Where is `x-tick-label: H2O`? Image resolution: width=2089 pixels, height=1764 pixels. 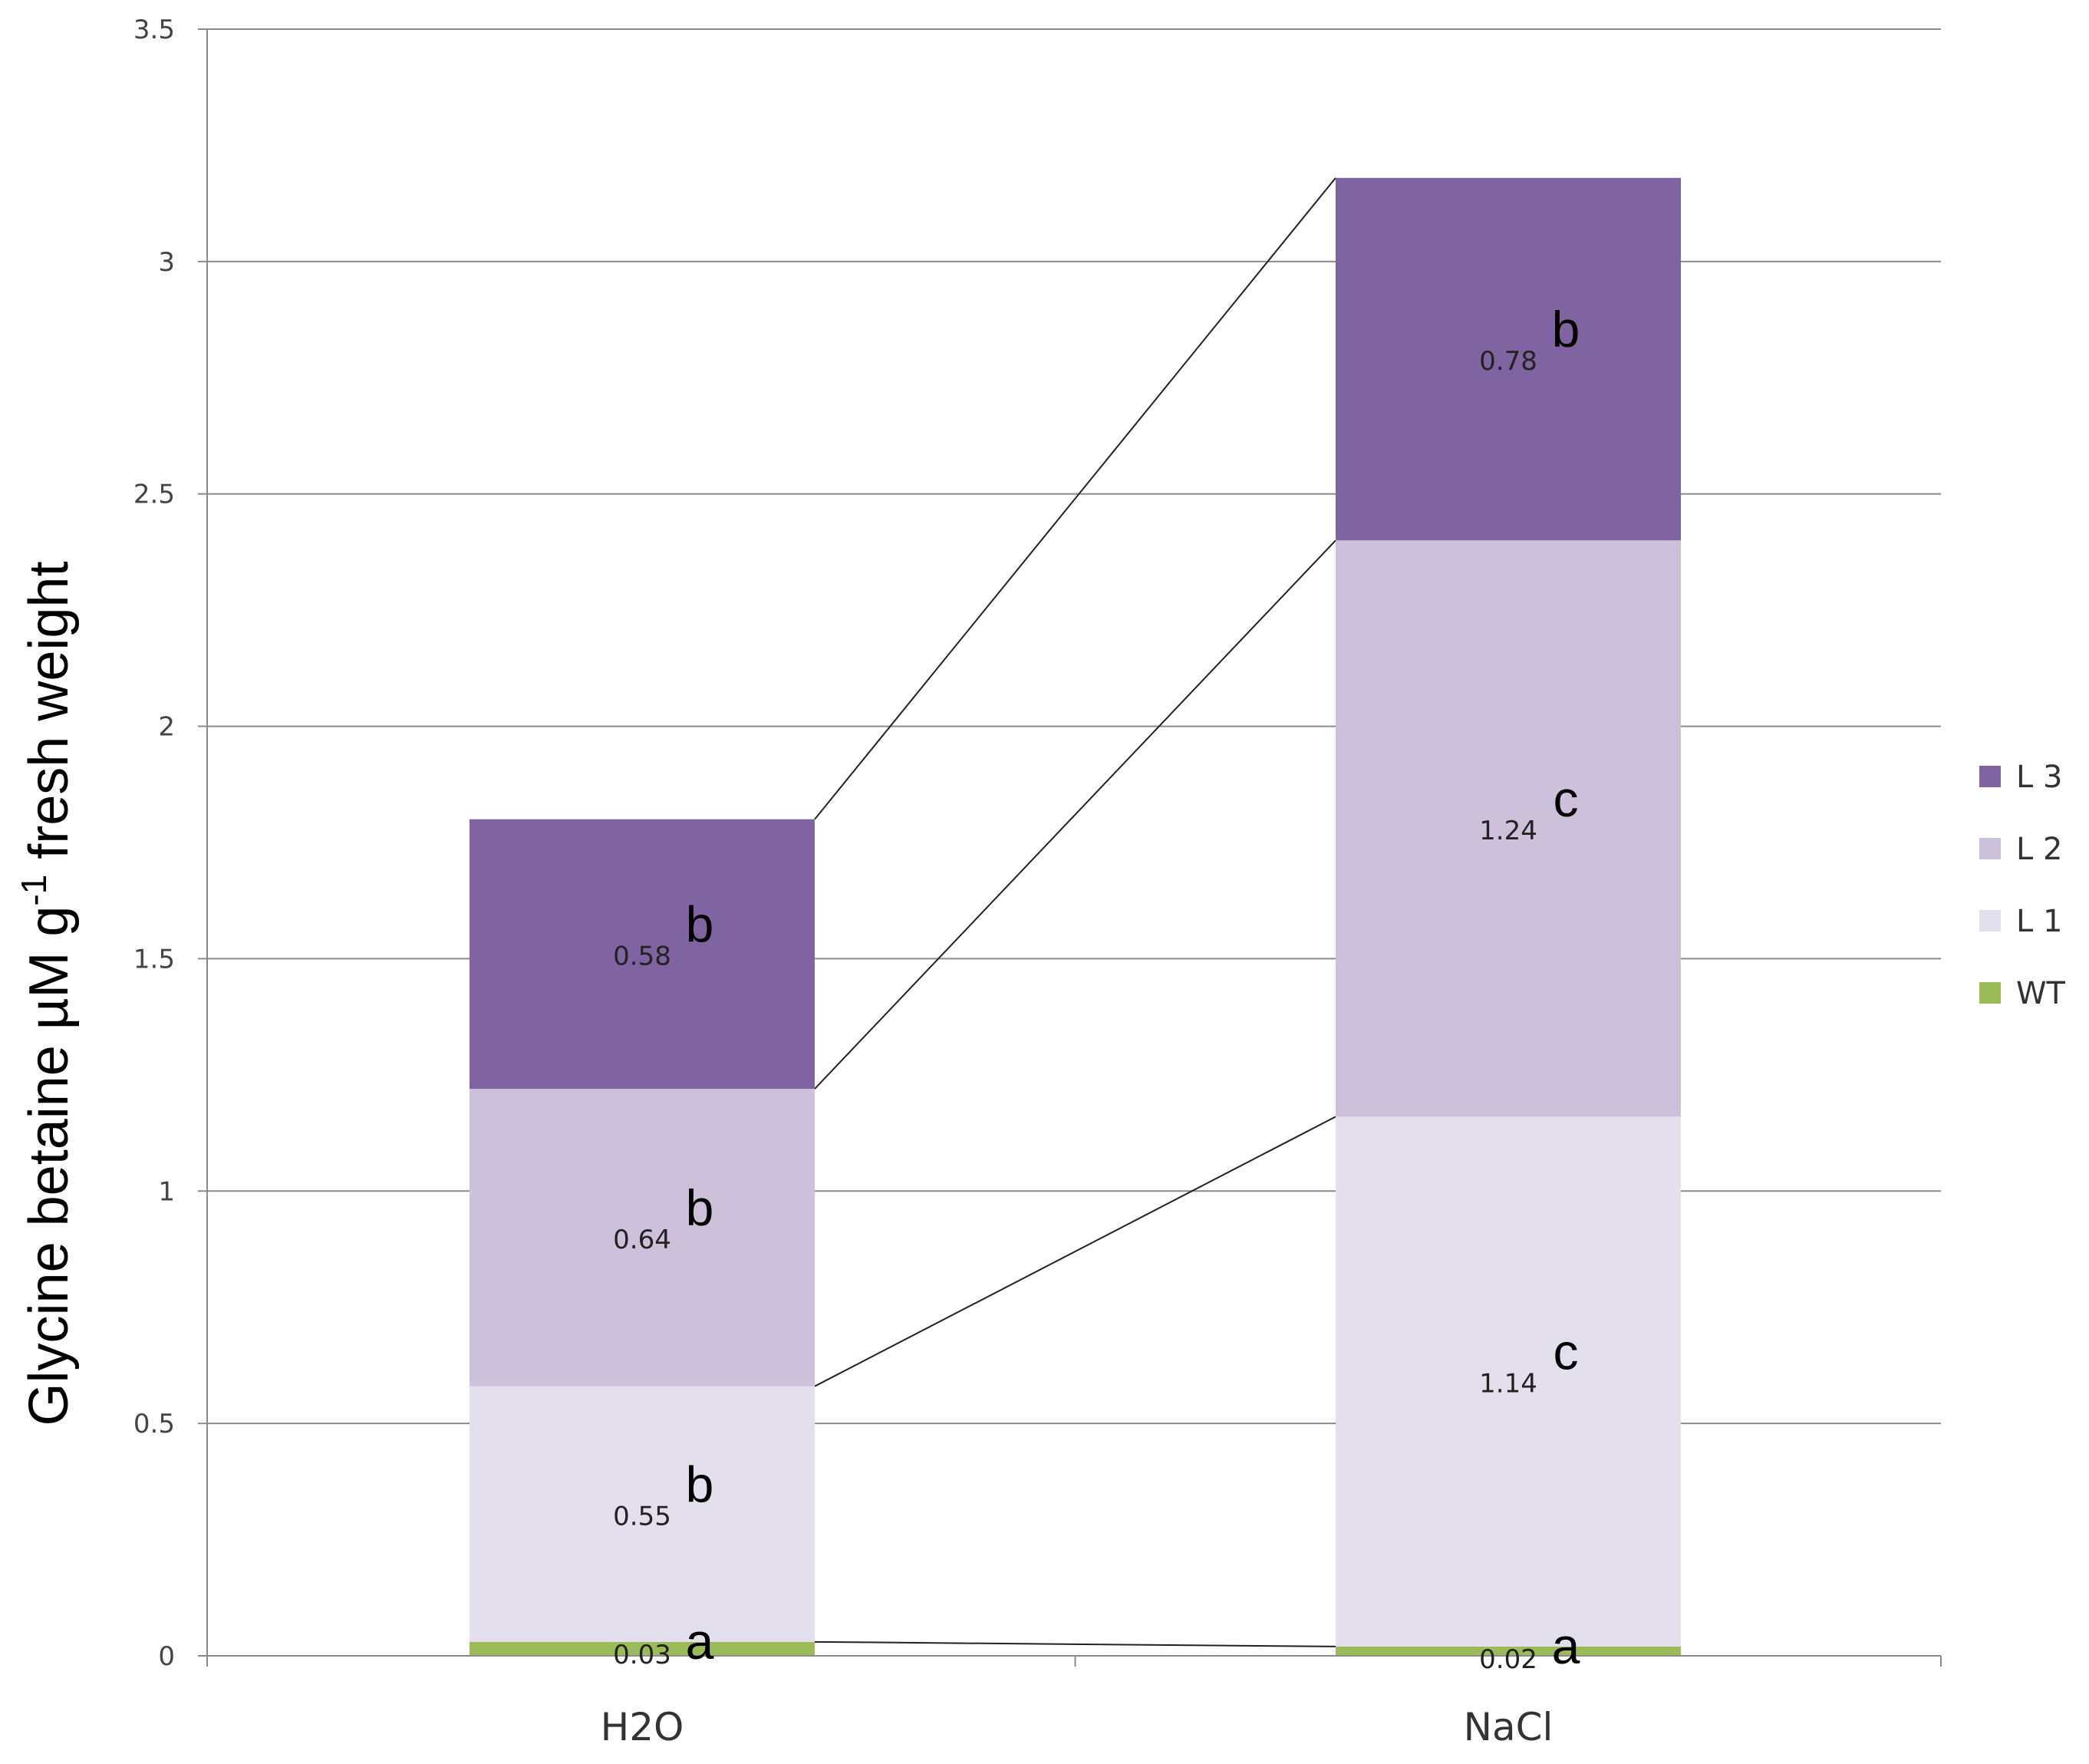
x-tick-label: H2O is located at coordinates (642, 1727).